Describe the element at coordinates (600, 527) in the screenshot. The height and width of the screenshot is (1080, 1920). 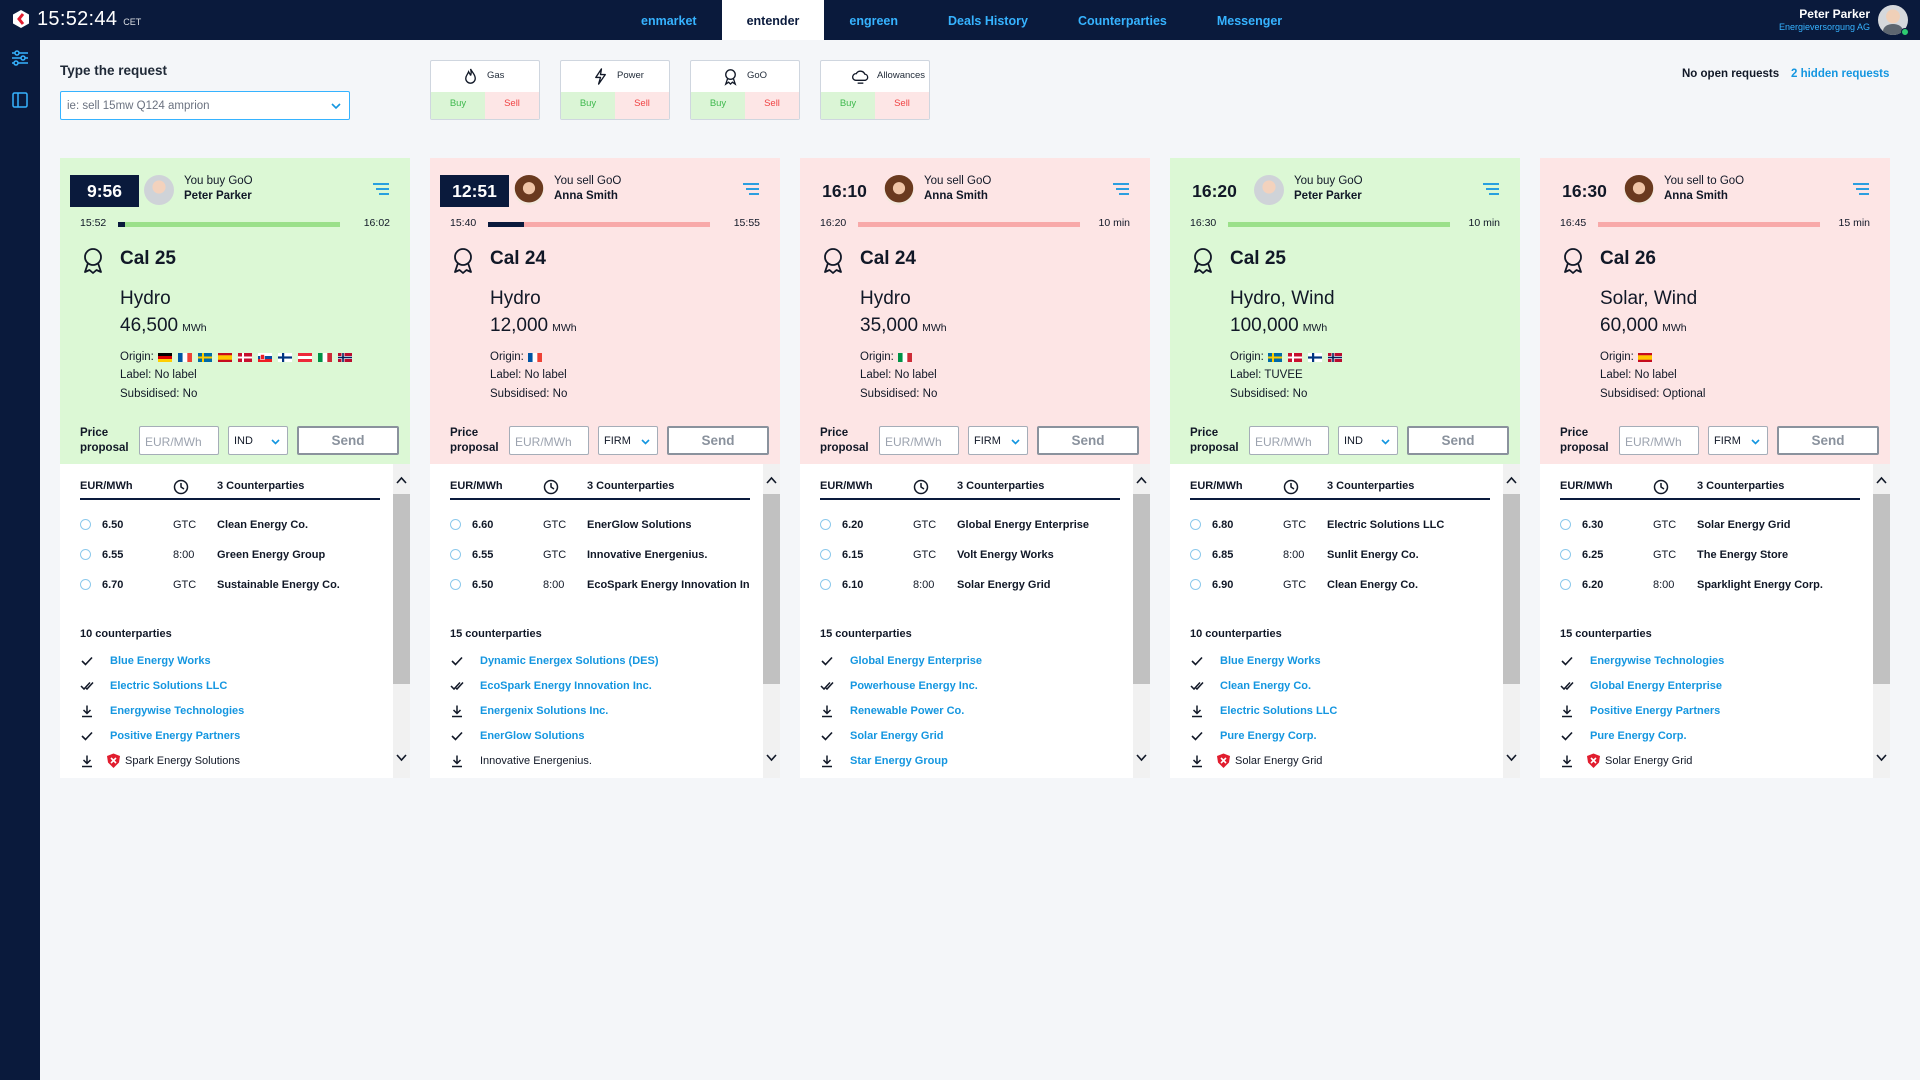
I see `offer-row: 6.60 GTC EnerGlow Solutions` at that location.